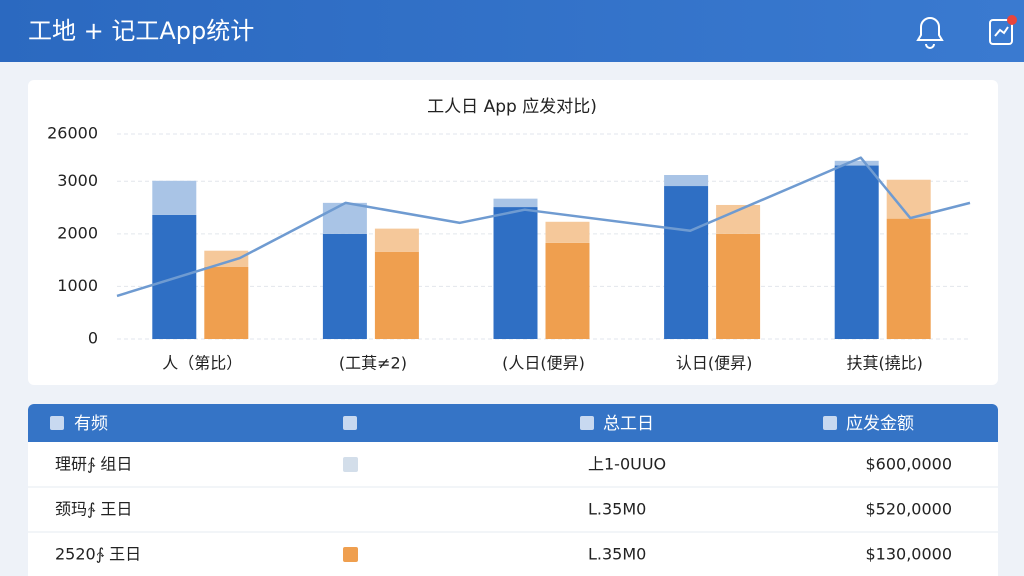  Describe the element at coordinates (628, 424) in the screenshot. I see `column-header: 总工日` at that location.